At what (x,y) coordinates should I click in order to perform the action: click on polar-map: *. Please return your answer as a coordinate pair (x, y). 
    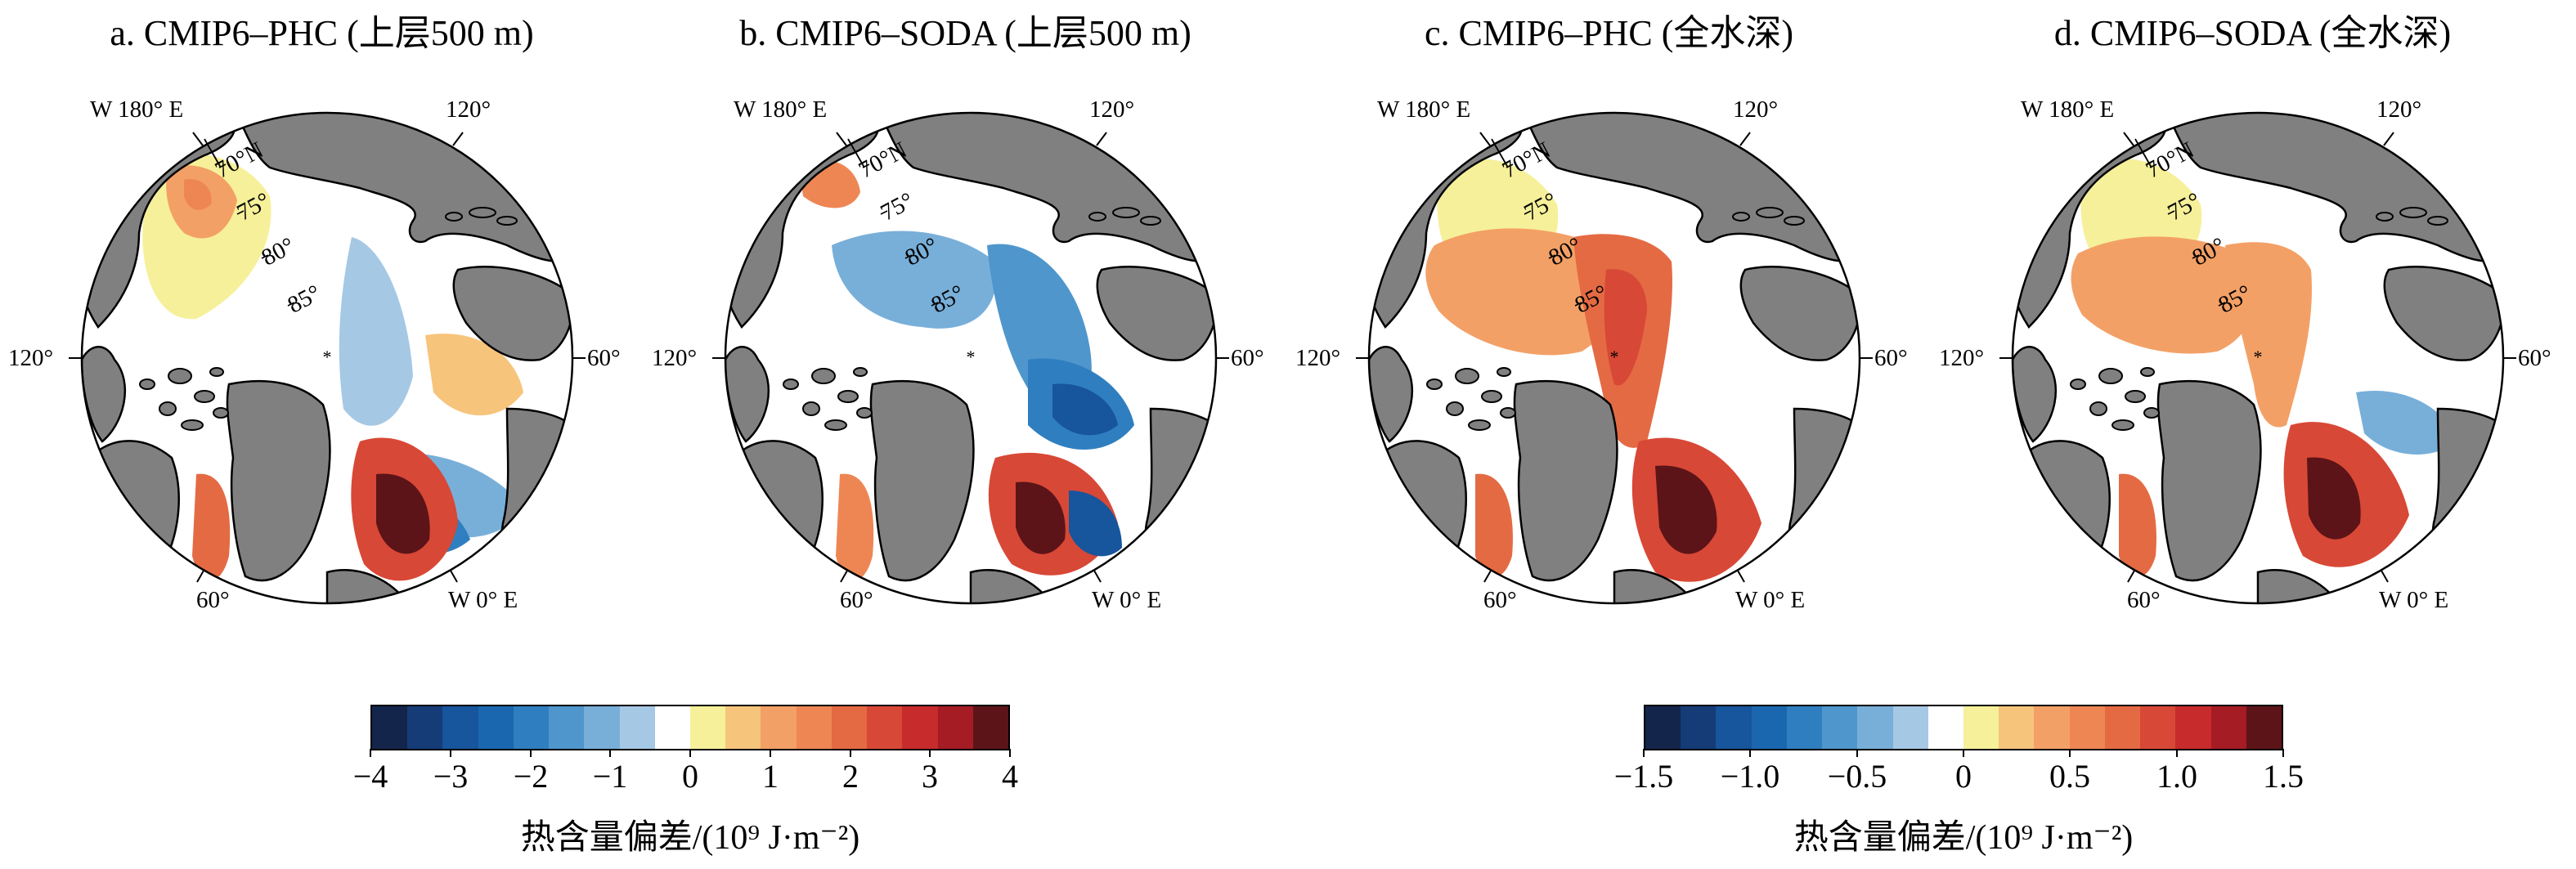
    Looking at the image, I should click on (327, 358).